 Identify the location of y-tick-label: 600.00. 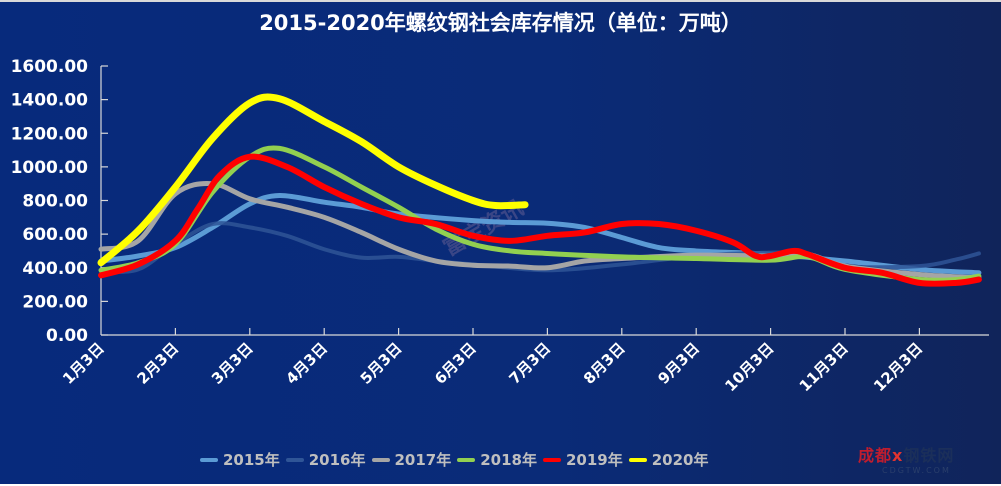
(55, 235).